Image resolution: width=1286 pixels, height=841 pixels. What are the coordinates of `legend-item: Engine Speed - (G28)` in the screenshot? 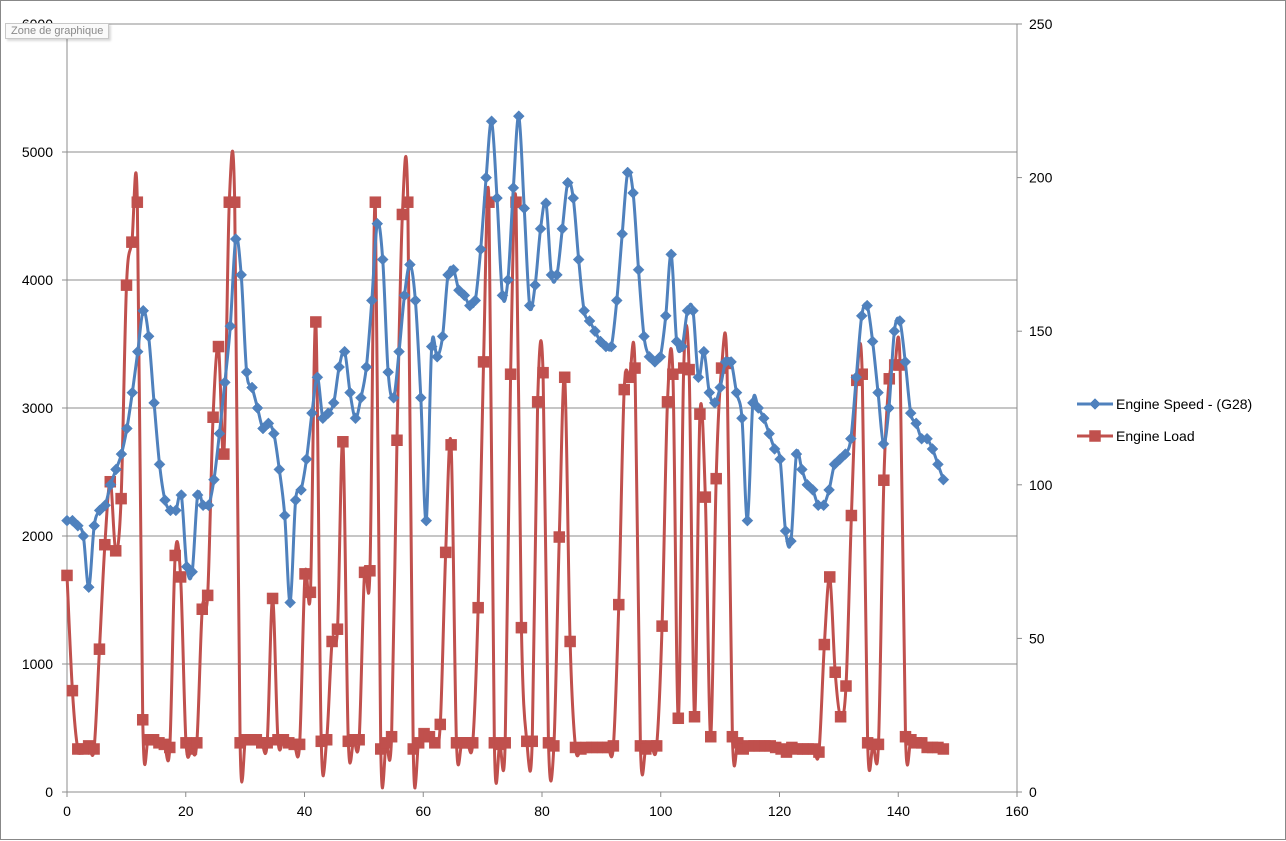 It's located at (1164, 404).